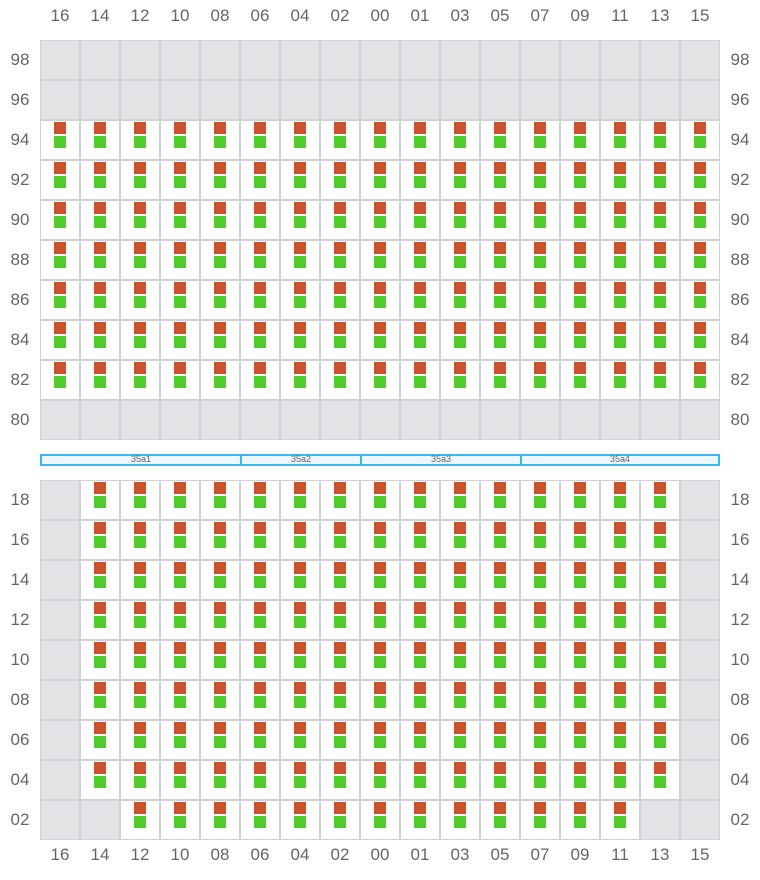 This screenshot has width=760, height=880. Describe the element at coordinates (620, 460) in the screenshot. I see `segment-35a4: 35a4` at that location.